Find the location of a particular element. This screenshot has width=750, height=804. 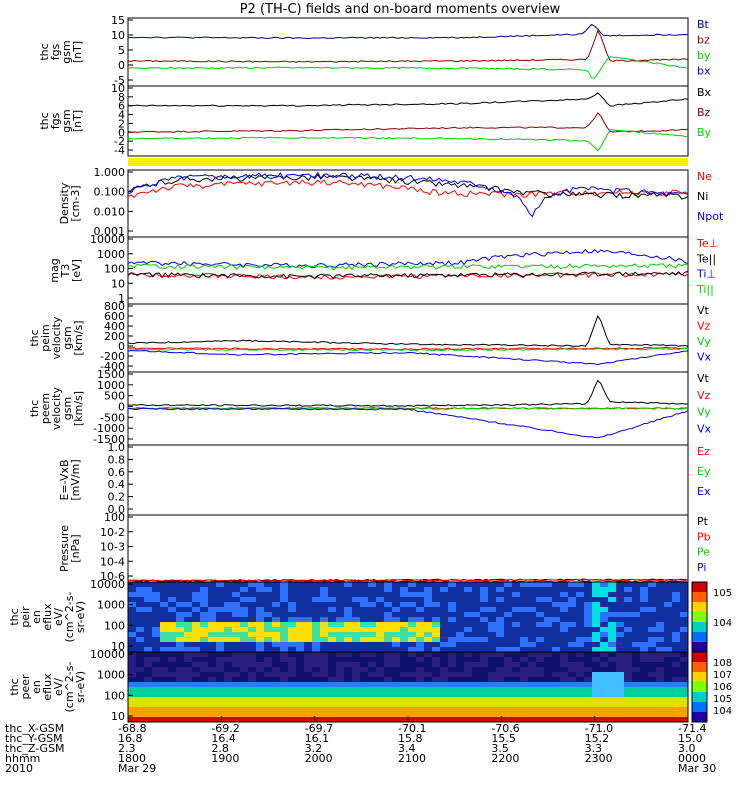

series-line-Bt is located at coordinates (408, 31).